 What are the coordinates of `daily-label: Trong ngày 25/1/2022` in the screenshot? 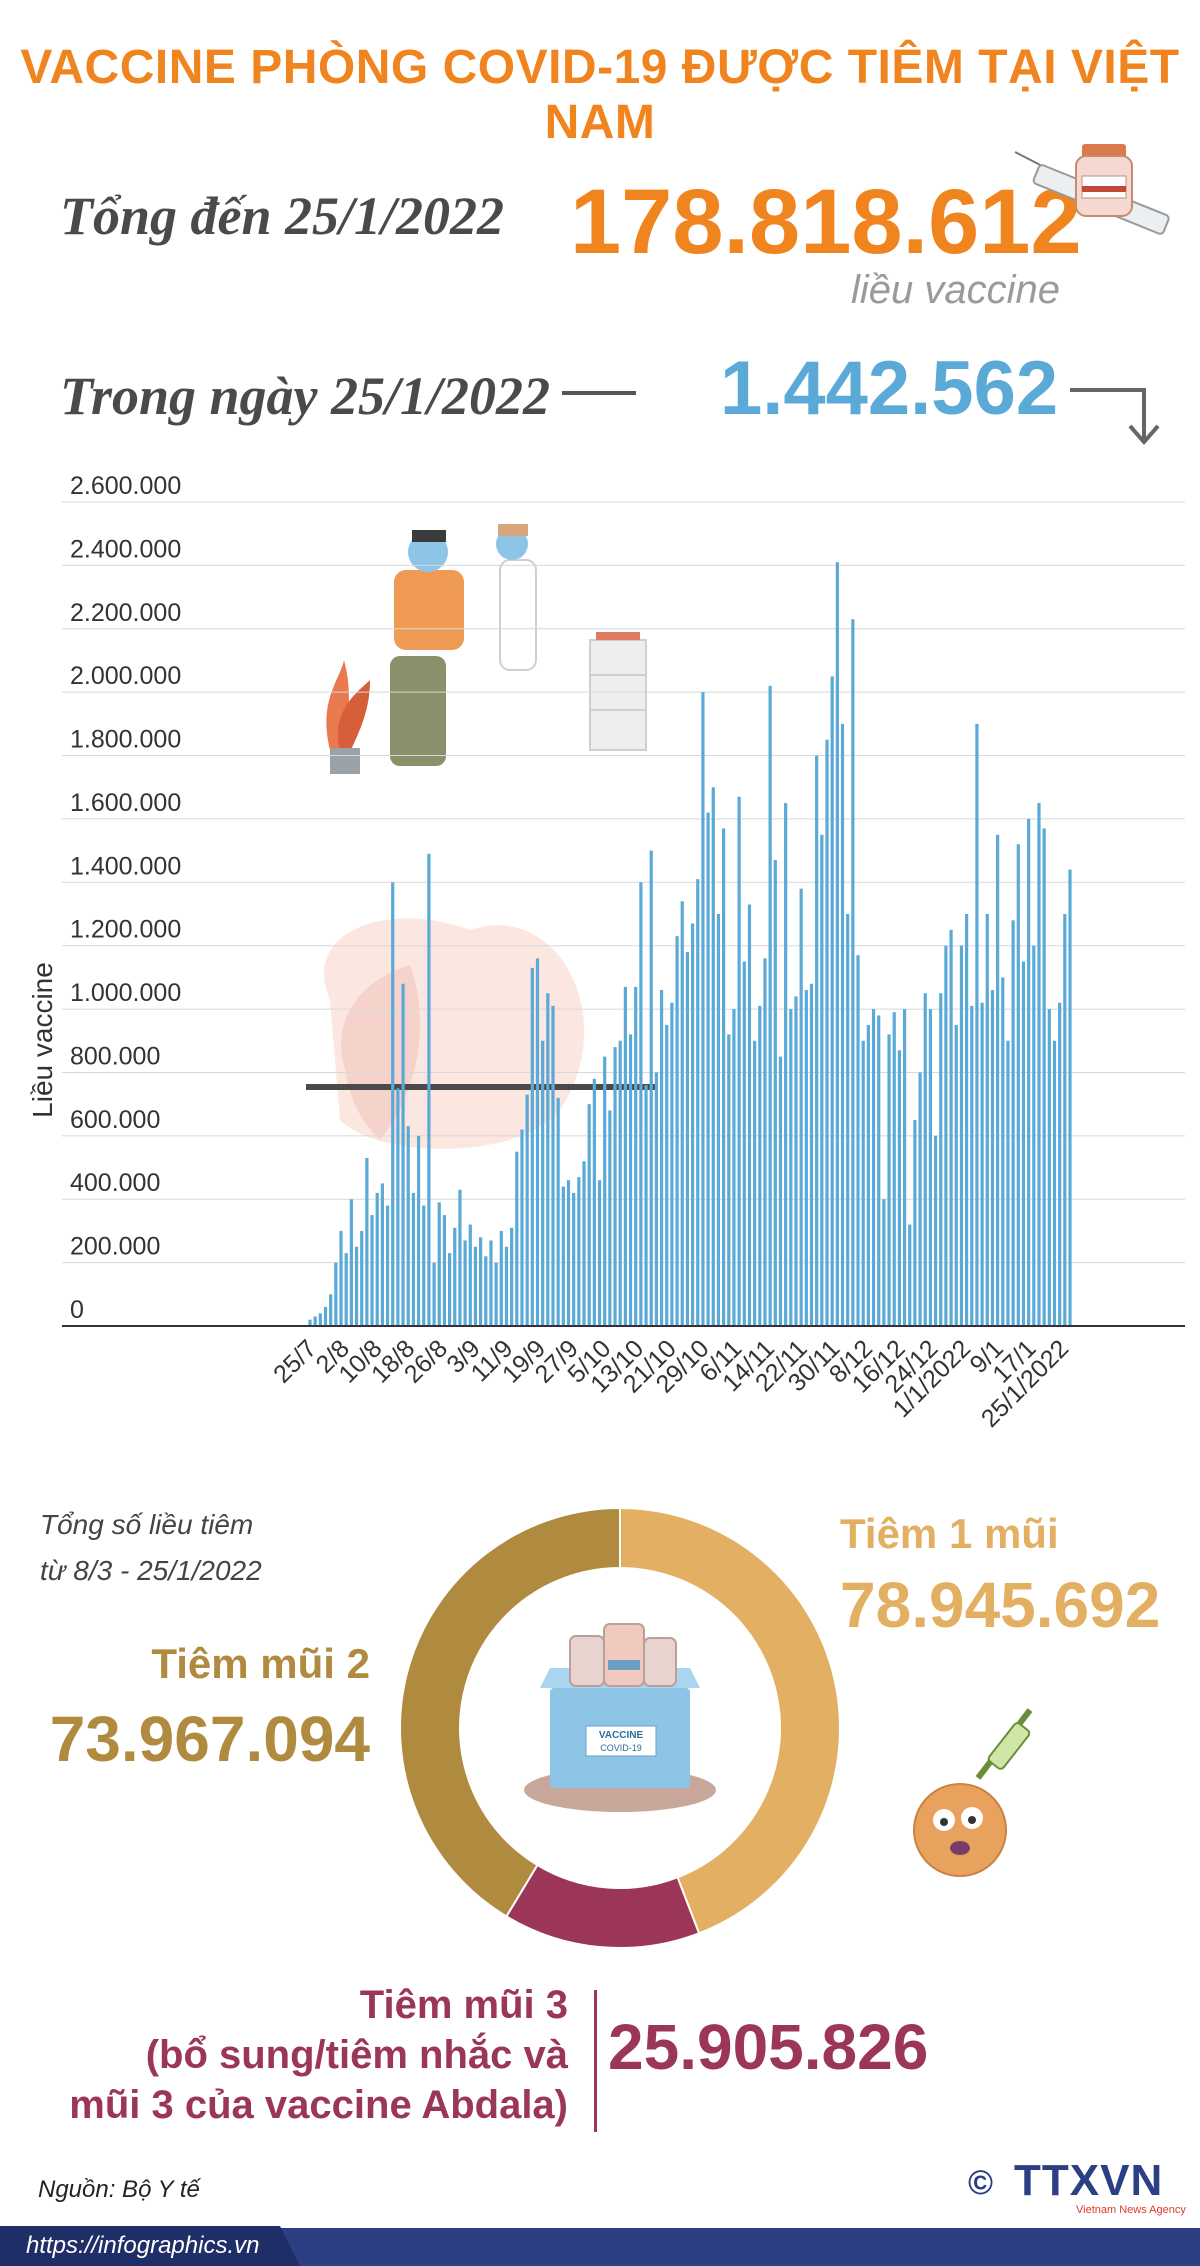 It's located at (305, 396).